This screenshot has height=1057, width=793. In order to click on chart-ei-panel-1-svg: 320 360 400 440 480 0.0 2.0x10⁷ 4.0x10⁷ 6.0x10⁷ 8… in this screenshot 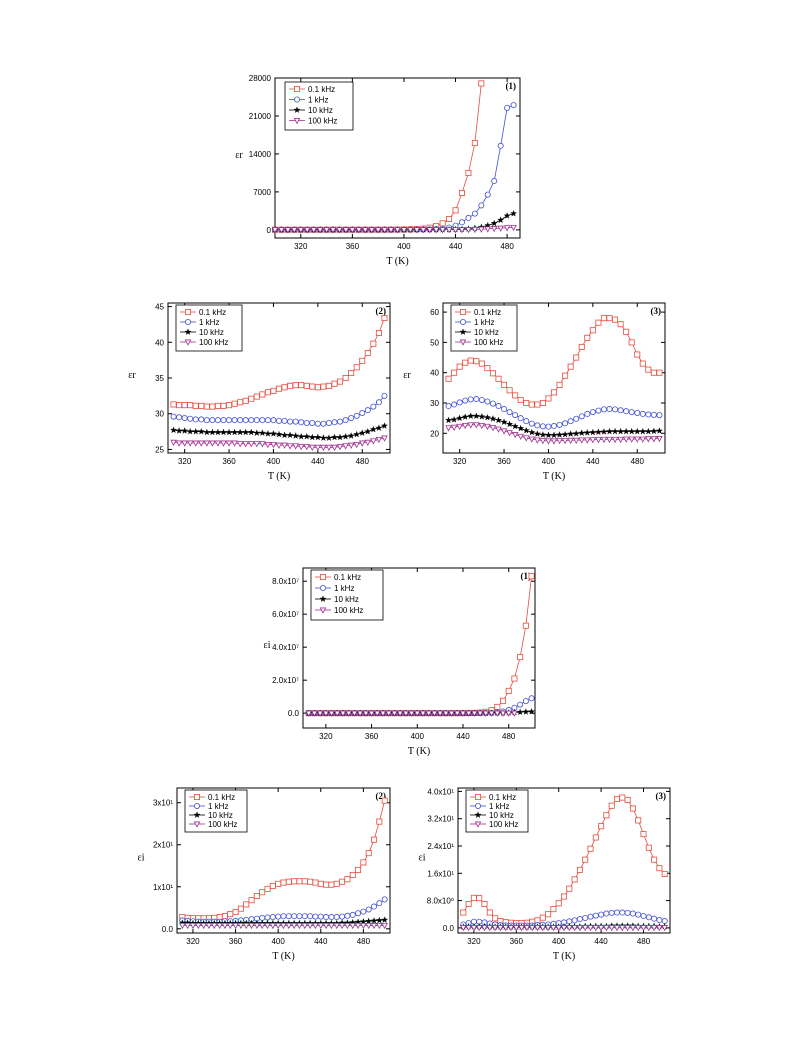, I will do `click(400, 662)`.